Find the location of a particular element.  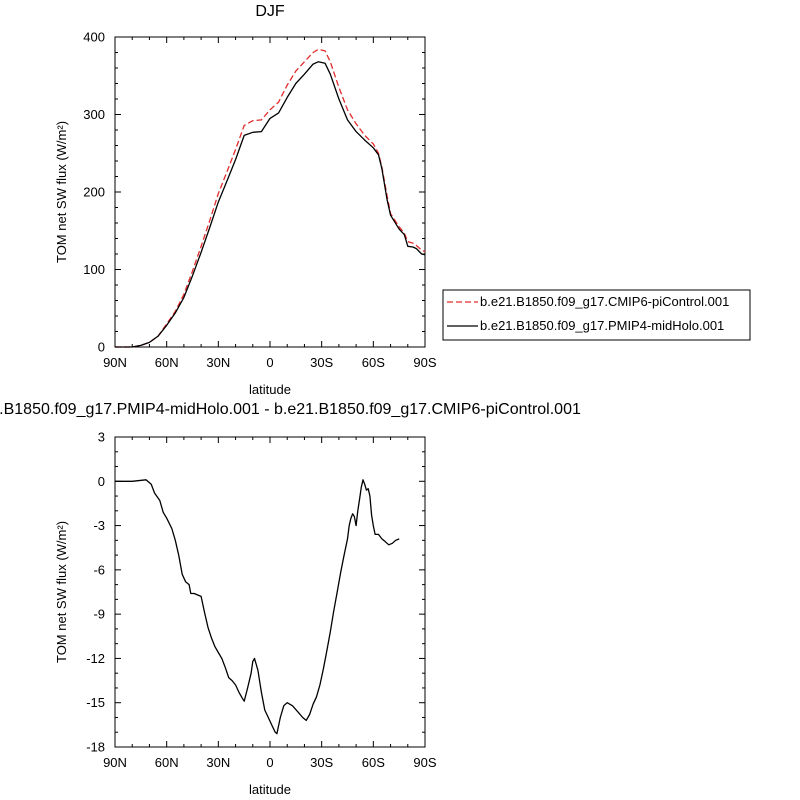

top-y-axis-title: TOM net SW flux (W/m²) is located at coordinates (61, 192).